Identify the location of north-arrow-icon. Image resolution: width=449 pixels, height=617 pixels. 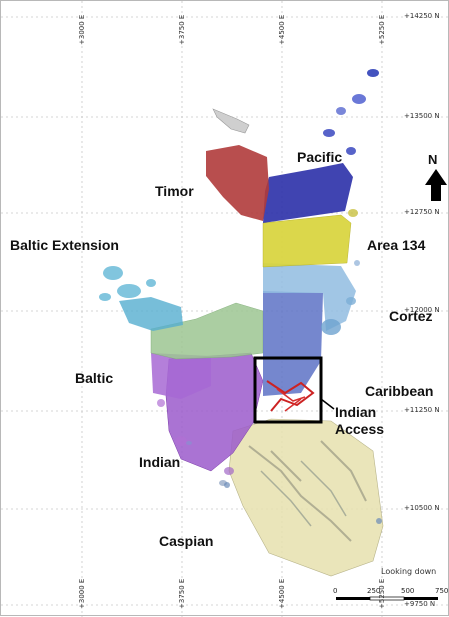
(436, 185).